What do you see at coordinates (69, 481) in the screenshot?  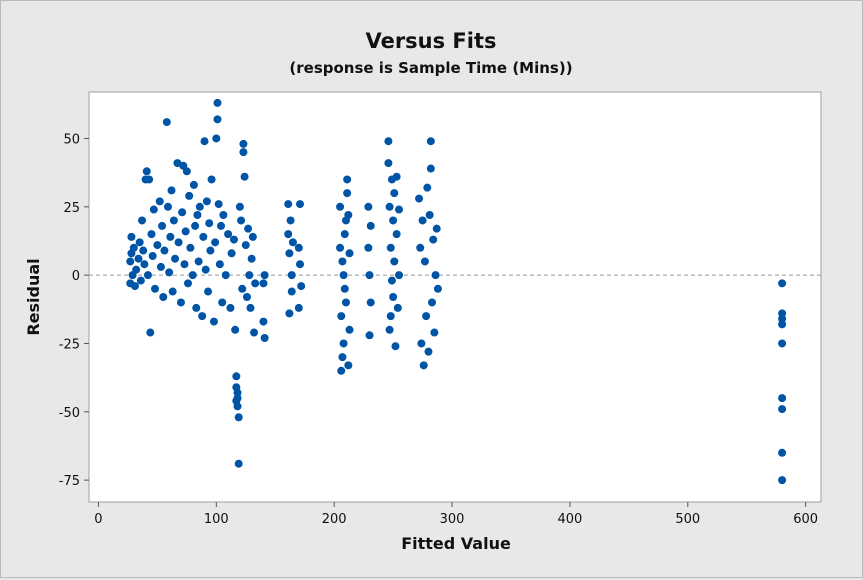 I see `y-tick-label: -75` at bounding box center [69, 481].